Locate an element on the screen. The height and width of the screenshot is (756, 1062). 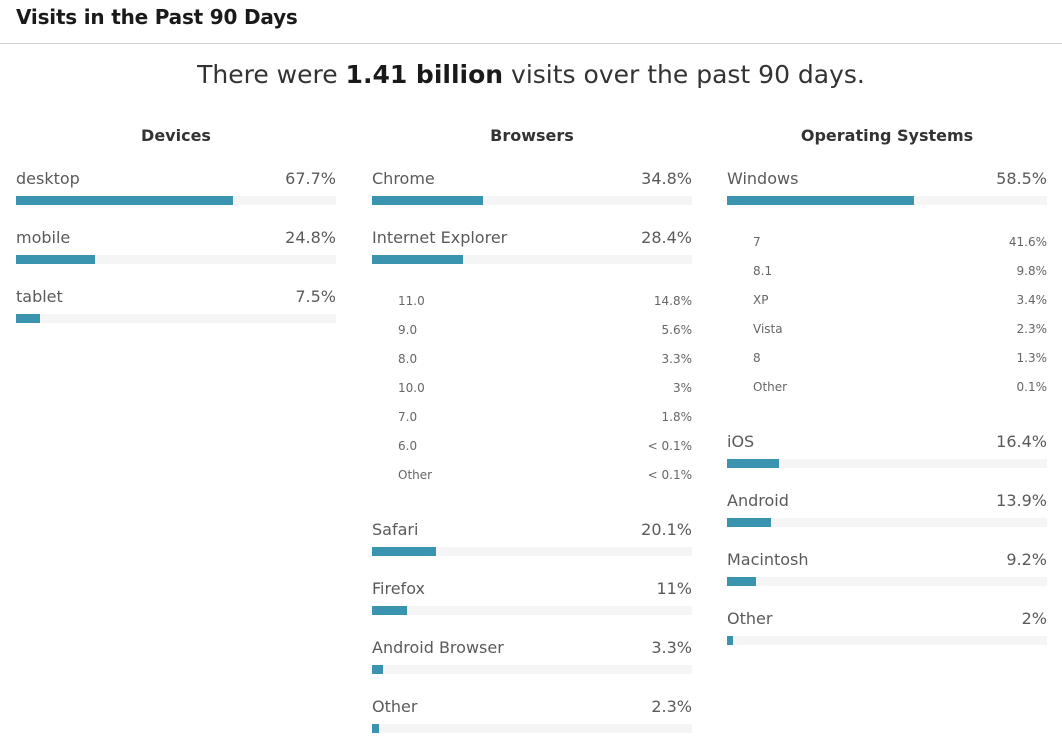
sub-value: 0.1% is located at coordinates (1032, 387).